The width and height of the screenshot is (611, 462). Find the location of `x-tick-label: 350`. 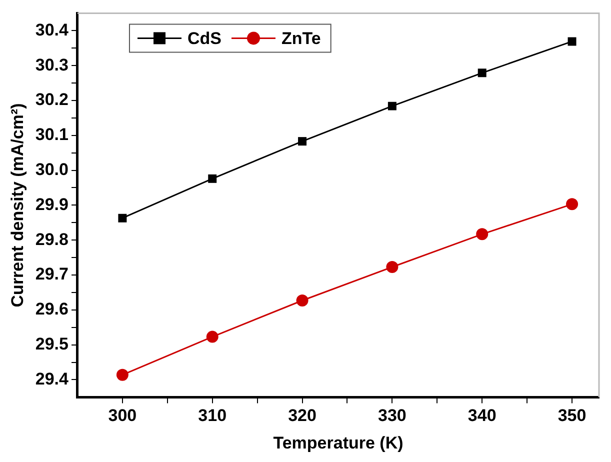

x-tick-label: 350 is located at coordinates (572, 416).